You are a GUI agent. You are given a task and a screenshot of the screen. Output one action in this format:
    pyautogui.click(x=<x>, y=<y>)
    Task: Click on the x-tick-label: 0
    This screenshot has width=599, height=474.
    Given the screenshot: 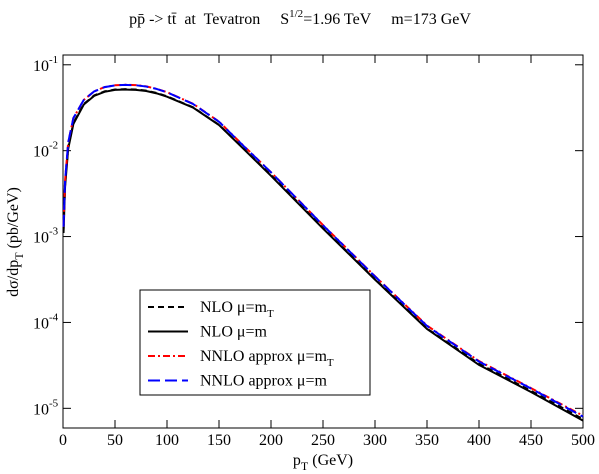 What is the action you would take?
    pyautogui.click(x=63, y=440)
    